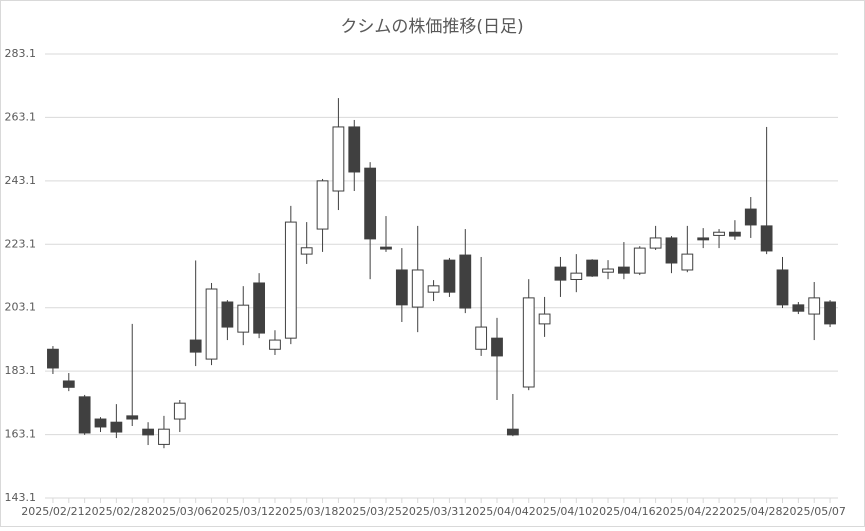 The width and height of the screenshot is (865, 531). What do you see at coordinates (431, 27) in the screenshot?
I see `chart-title: クシムの株価推移(日足)` at bounding box center [431, 27].